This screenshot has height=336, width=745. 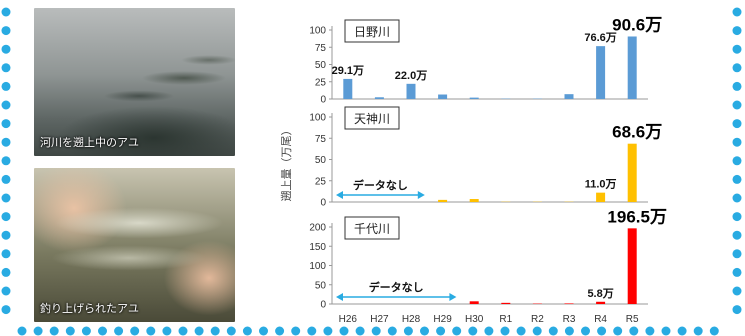 What do you see at coordinates (317, 228) in the screenshot?
I see `y-tick-label: 200` at bounding box center [317, 228].